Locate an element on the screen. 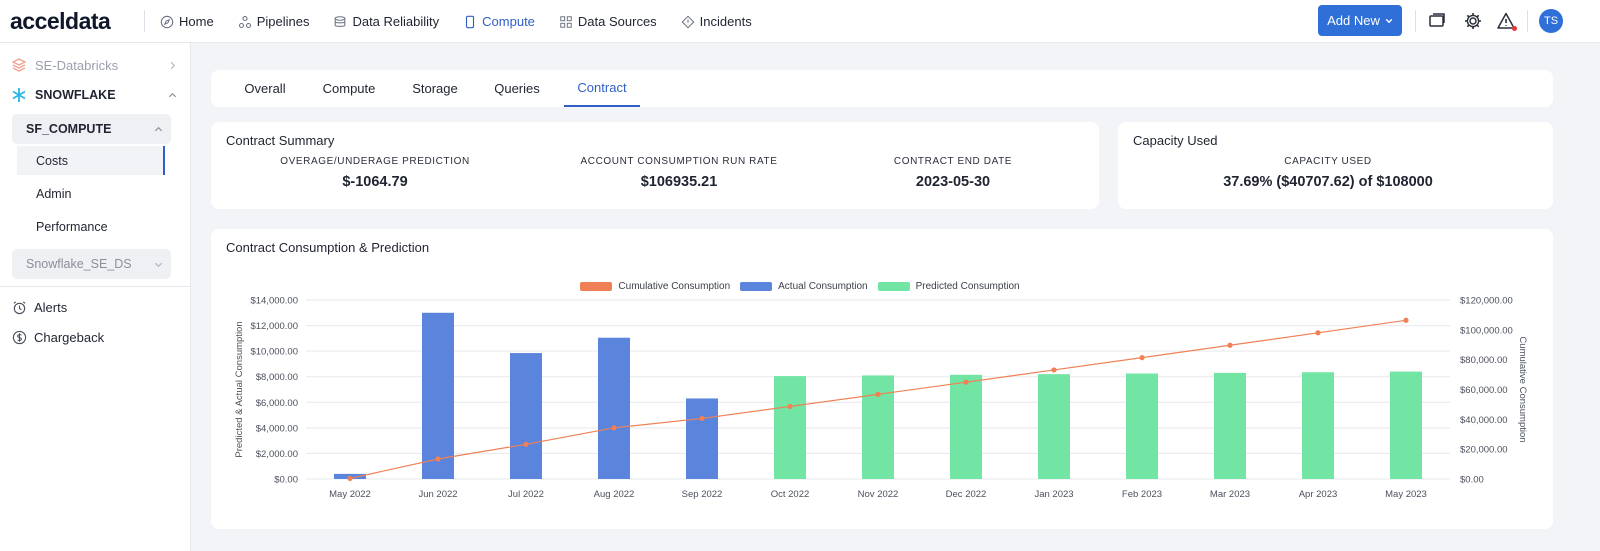 This screenshot has width=1600, height=551. sidebar-item-chargeback: Chargeback is located at coordinates (95, 337).